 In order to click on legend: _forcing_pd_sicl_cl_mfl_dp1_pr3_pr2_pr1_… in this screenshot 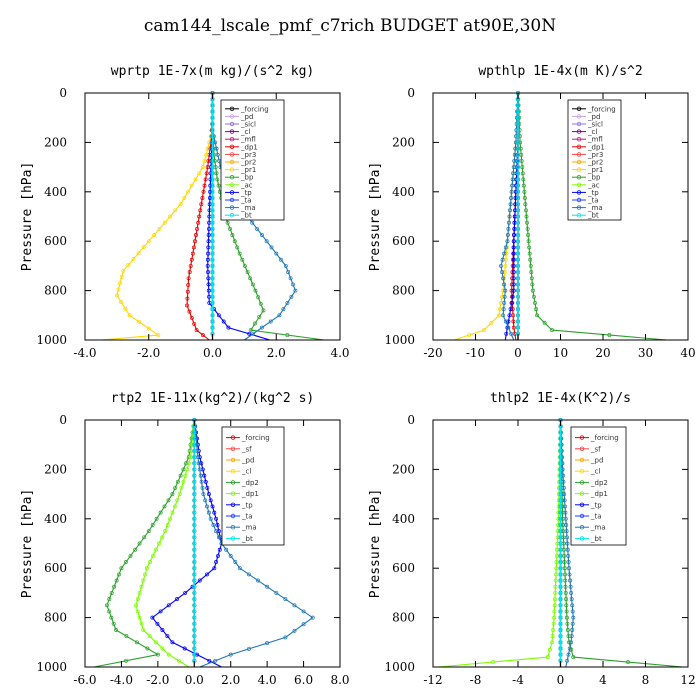, I will do `click(252, 160)`.